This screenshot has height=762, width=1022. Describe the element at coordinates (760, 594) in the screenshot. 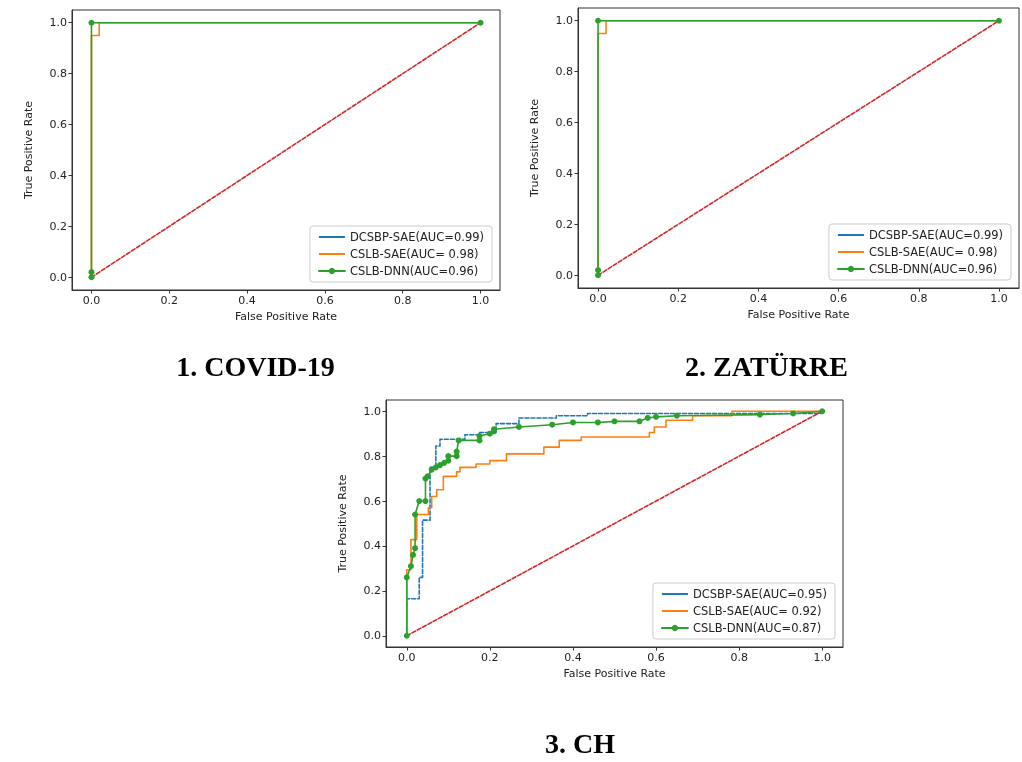

I see `legend-label: DCSBP-SAE(AUC=0.95)` at that location.